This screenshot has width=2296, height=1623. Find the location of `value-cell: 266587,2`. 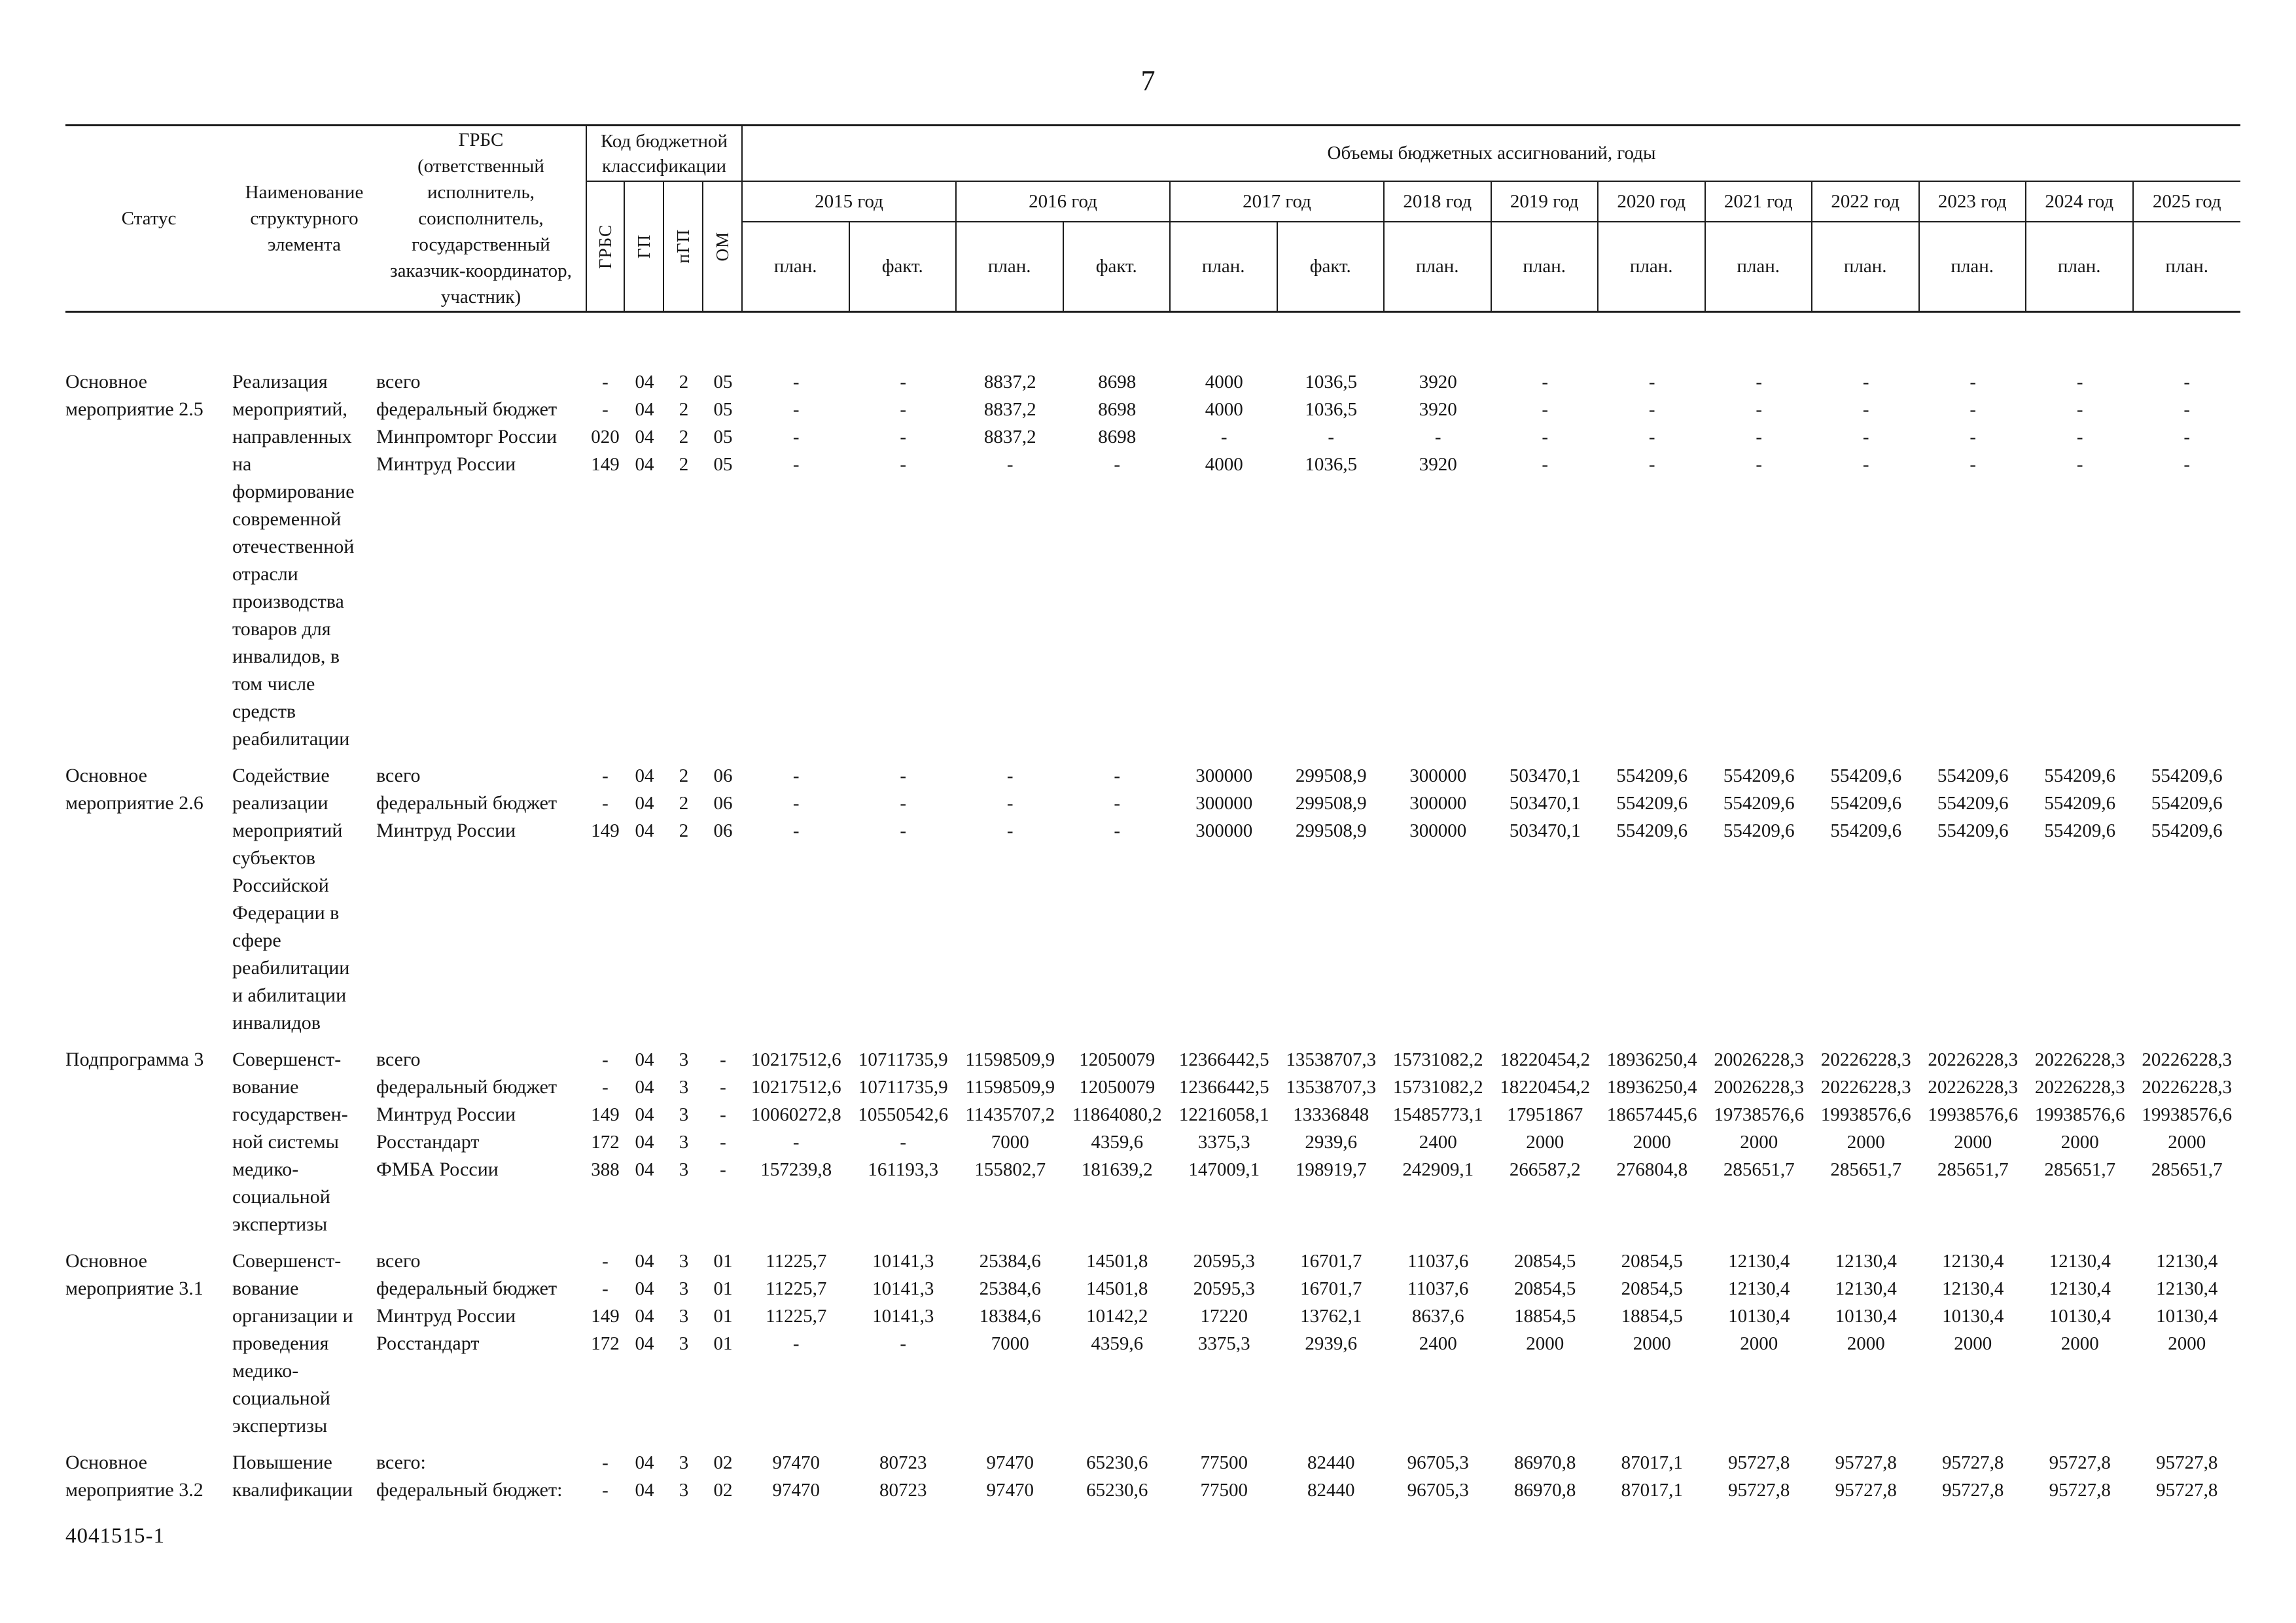

value-cell: 266587,2 is located at coordinates (1545, 1169).